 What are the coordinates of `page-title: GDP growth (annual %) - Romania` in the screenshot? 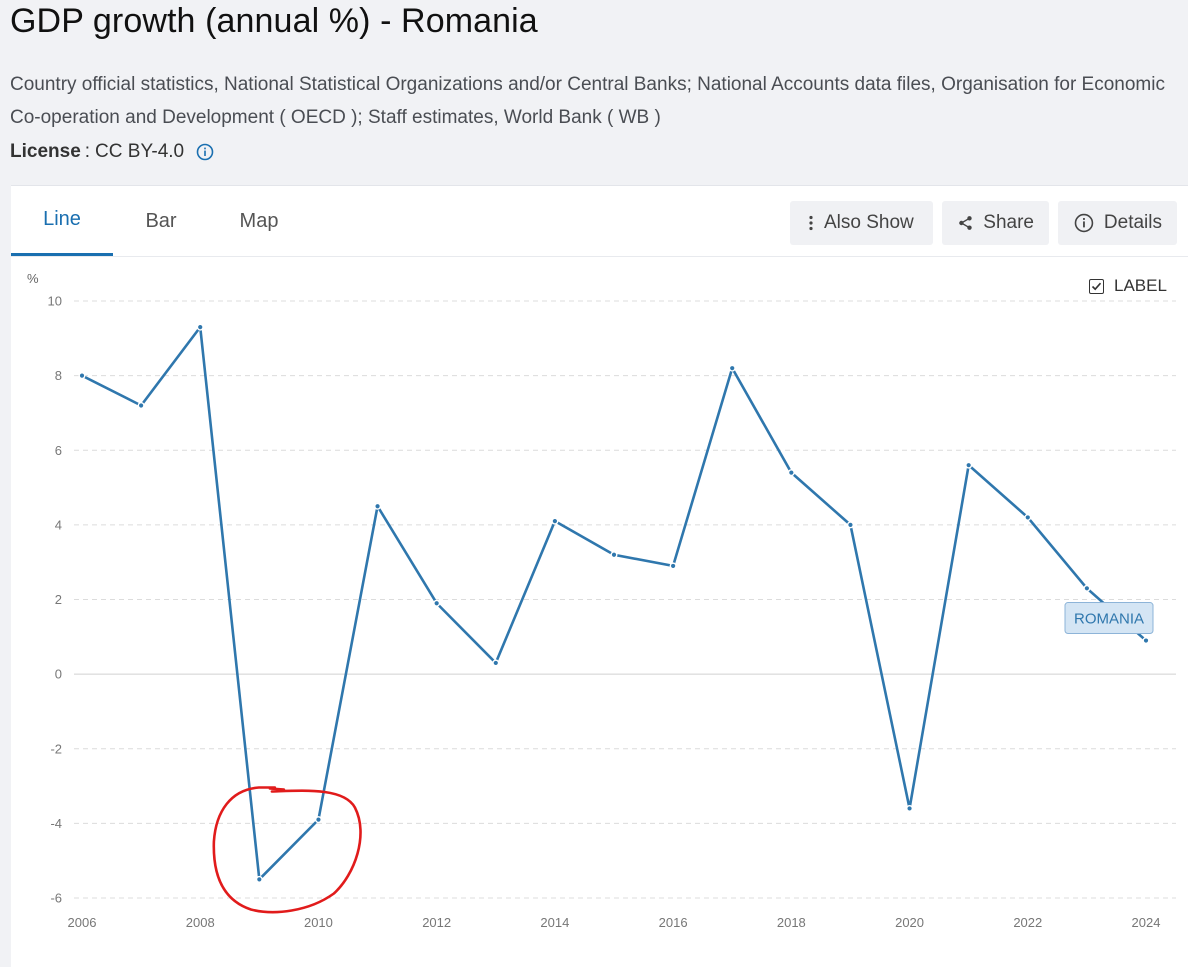 It's located at (274, 21).